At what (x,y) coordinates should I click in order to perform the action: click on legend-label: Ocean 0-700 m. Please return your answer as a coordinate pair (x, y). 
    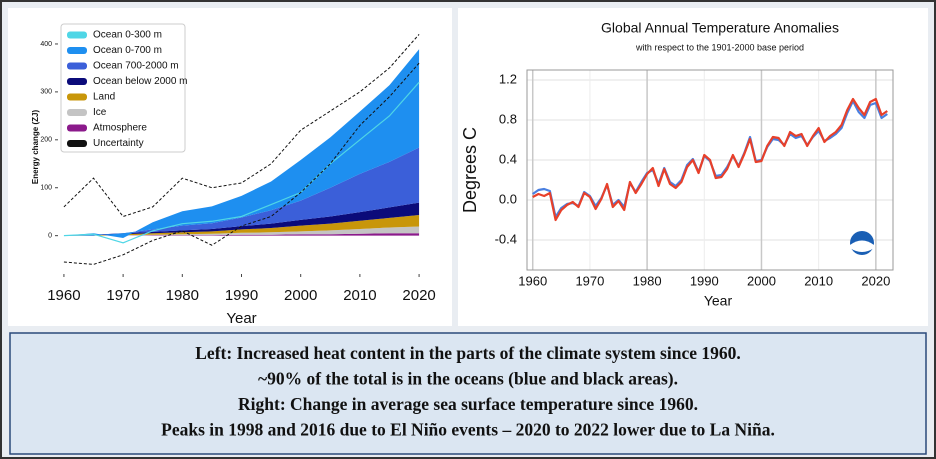
    Looking at the image, I should click on (127, 50).